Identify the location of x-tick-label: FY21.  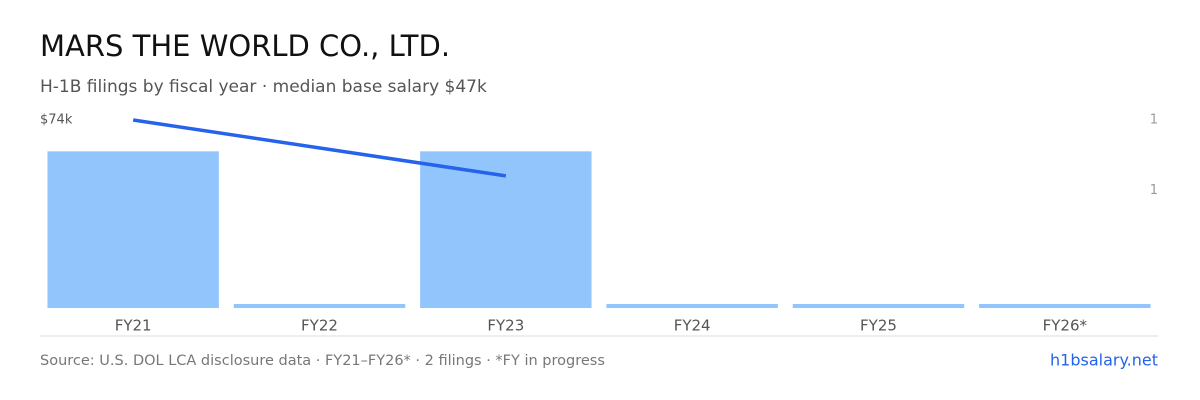
(133, 326).